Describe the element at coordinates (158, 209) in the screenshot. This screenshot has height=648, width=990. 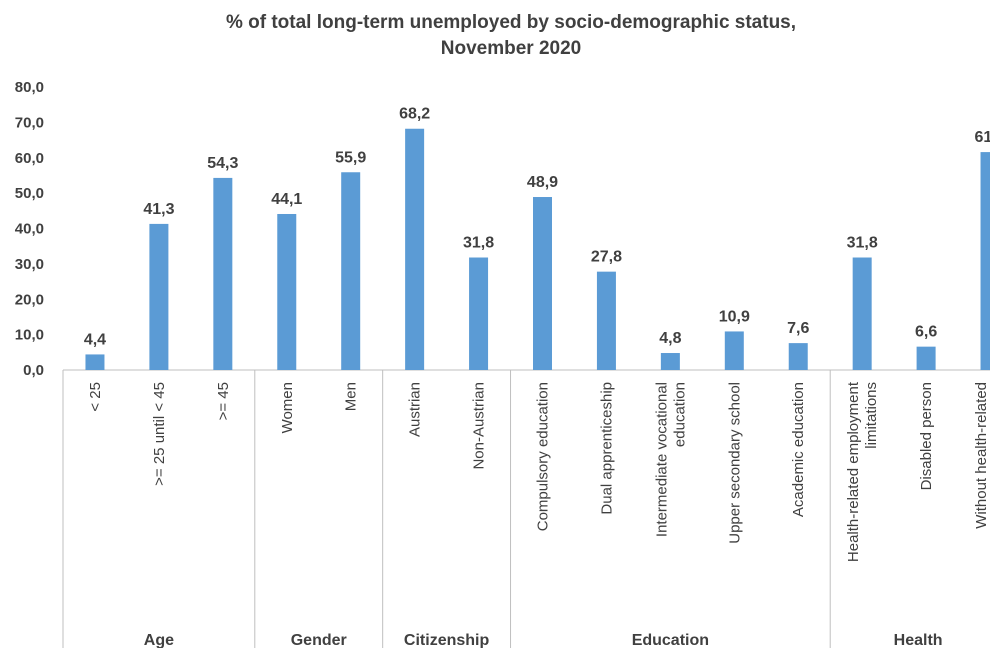
I see `data-label: 41,3` at that location.